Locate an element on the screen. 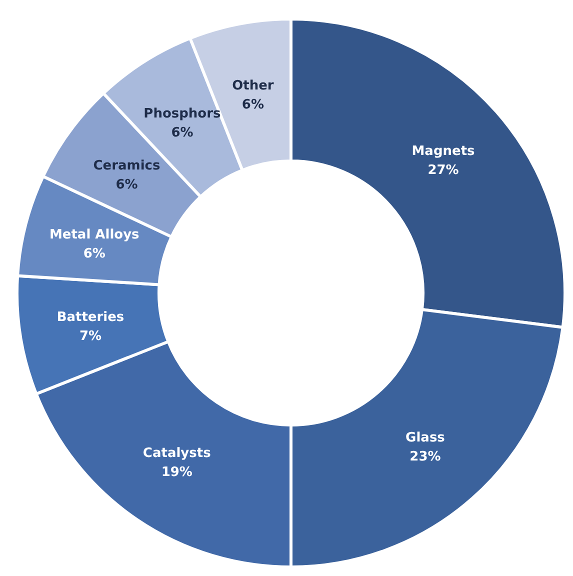  slice-label: Metal Alloys is located at coordinates (94, 235).